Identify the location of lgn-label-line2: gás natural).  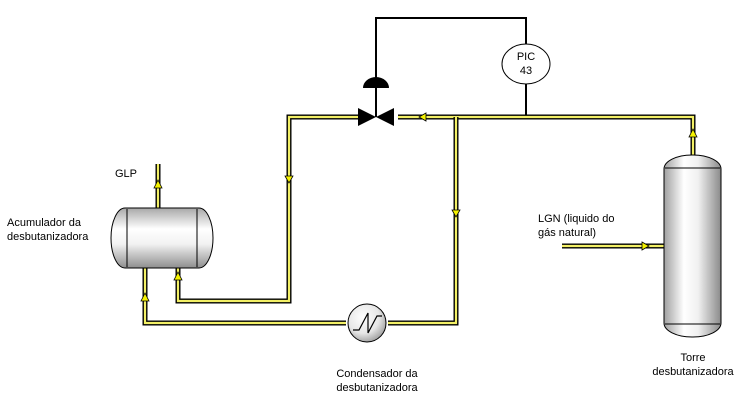
(567, 233).